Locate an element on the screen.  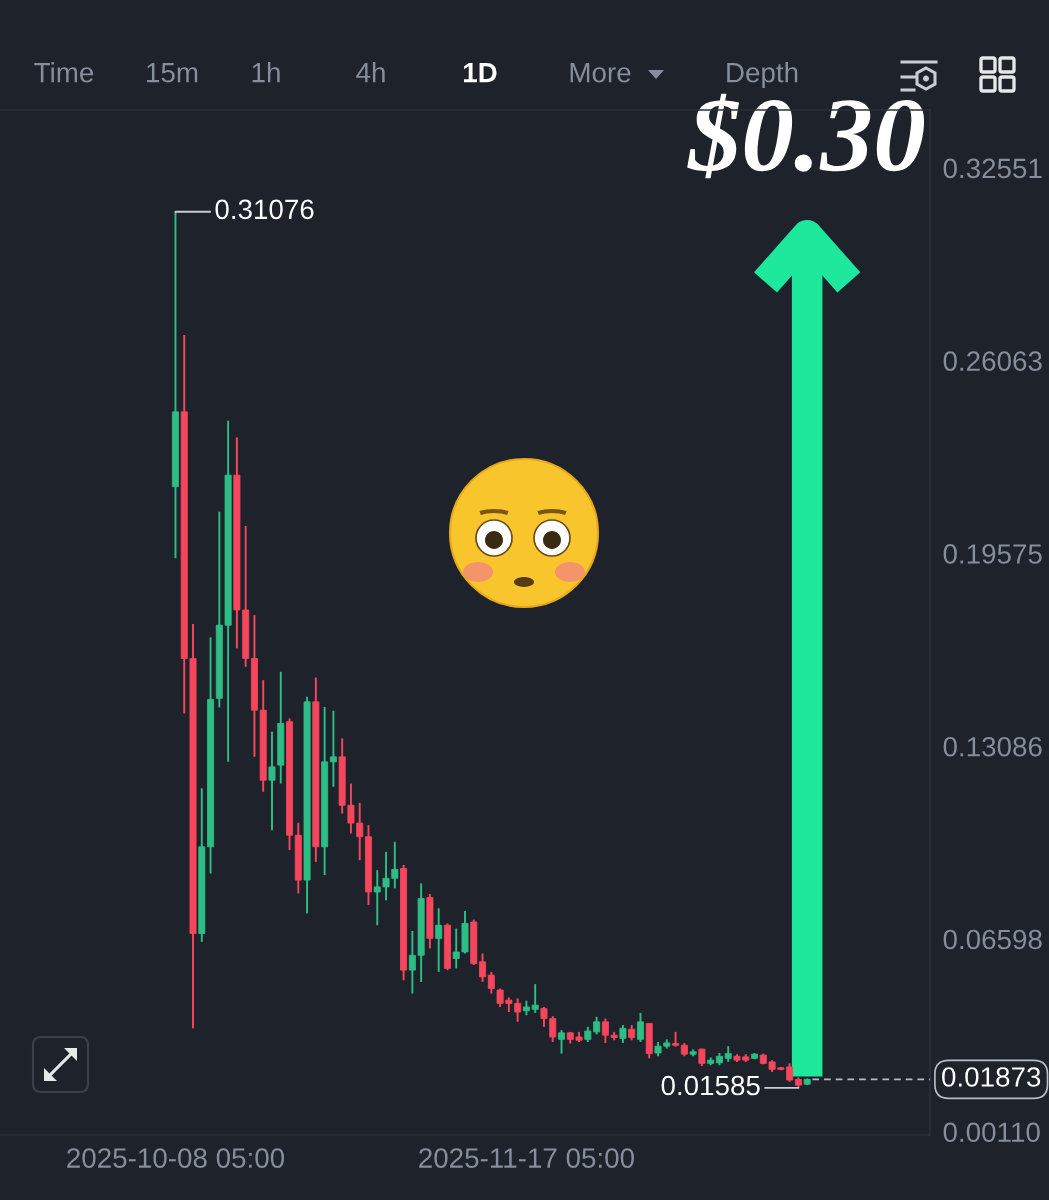
y-tick-label: 0.19575 is located at coordinates (992, 554).